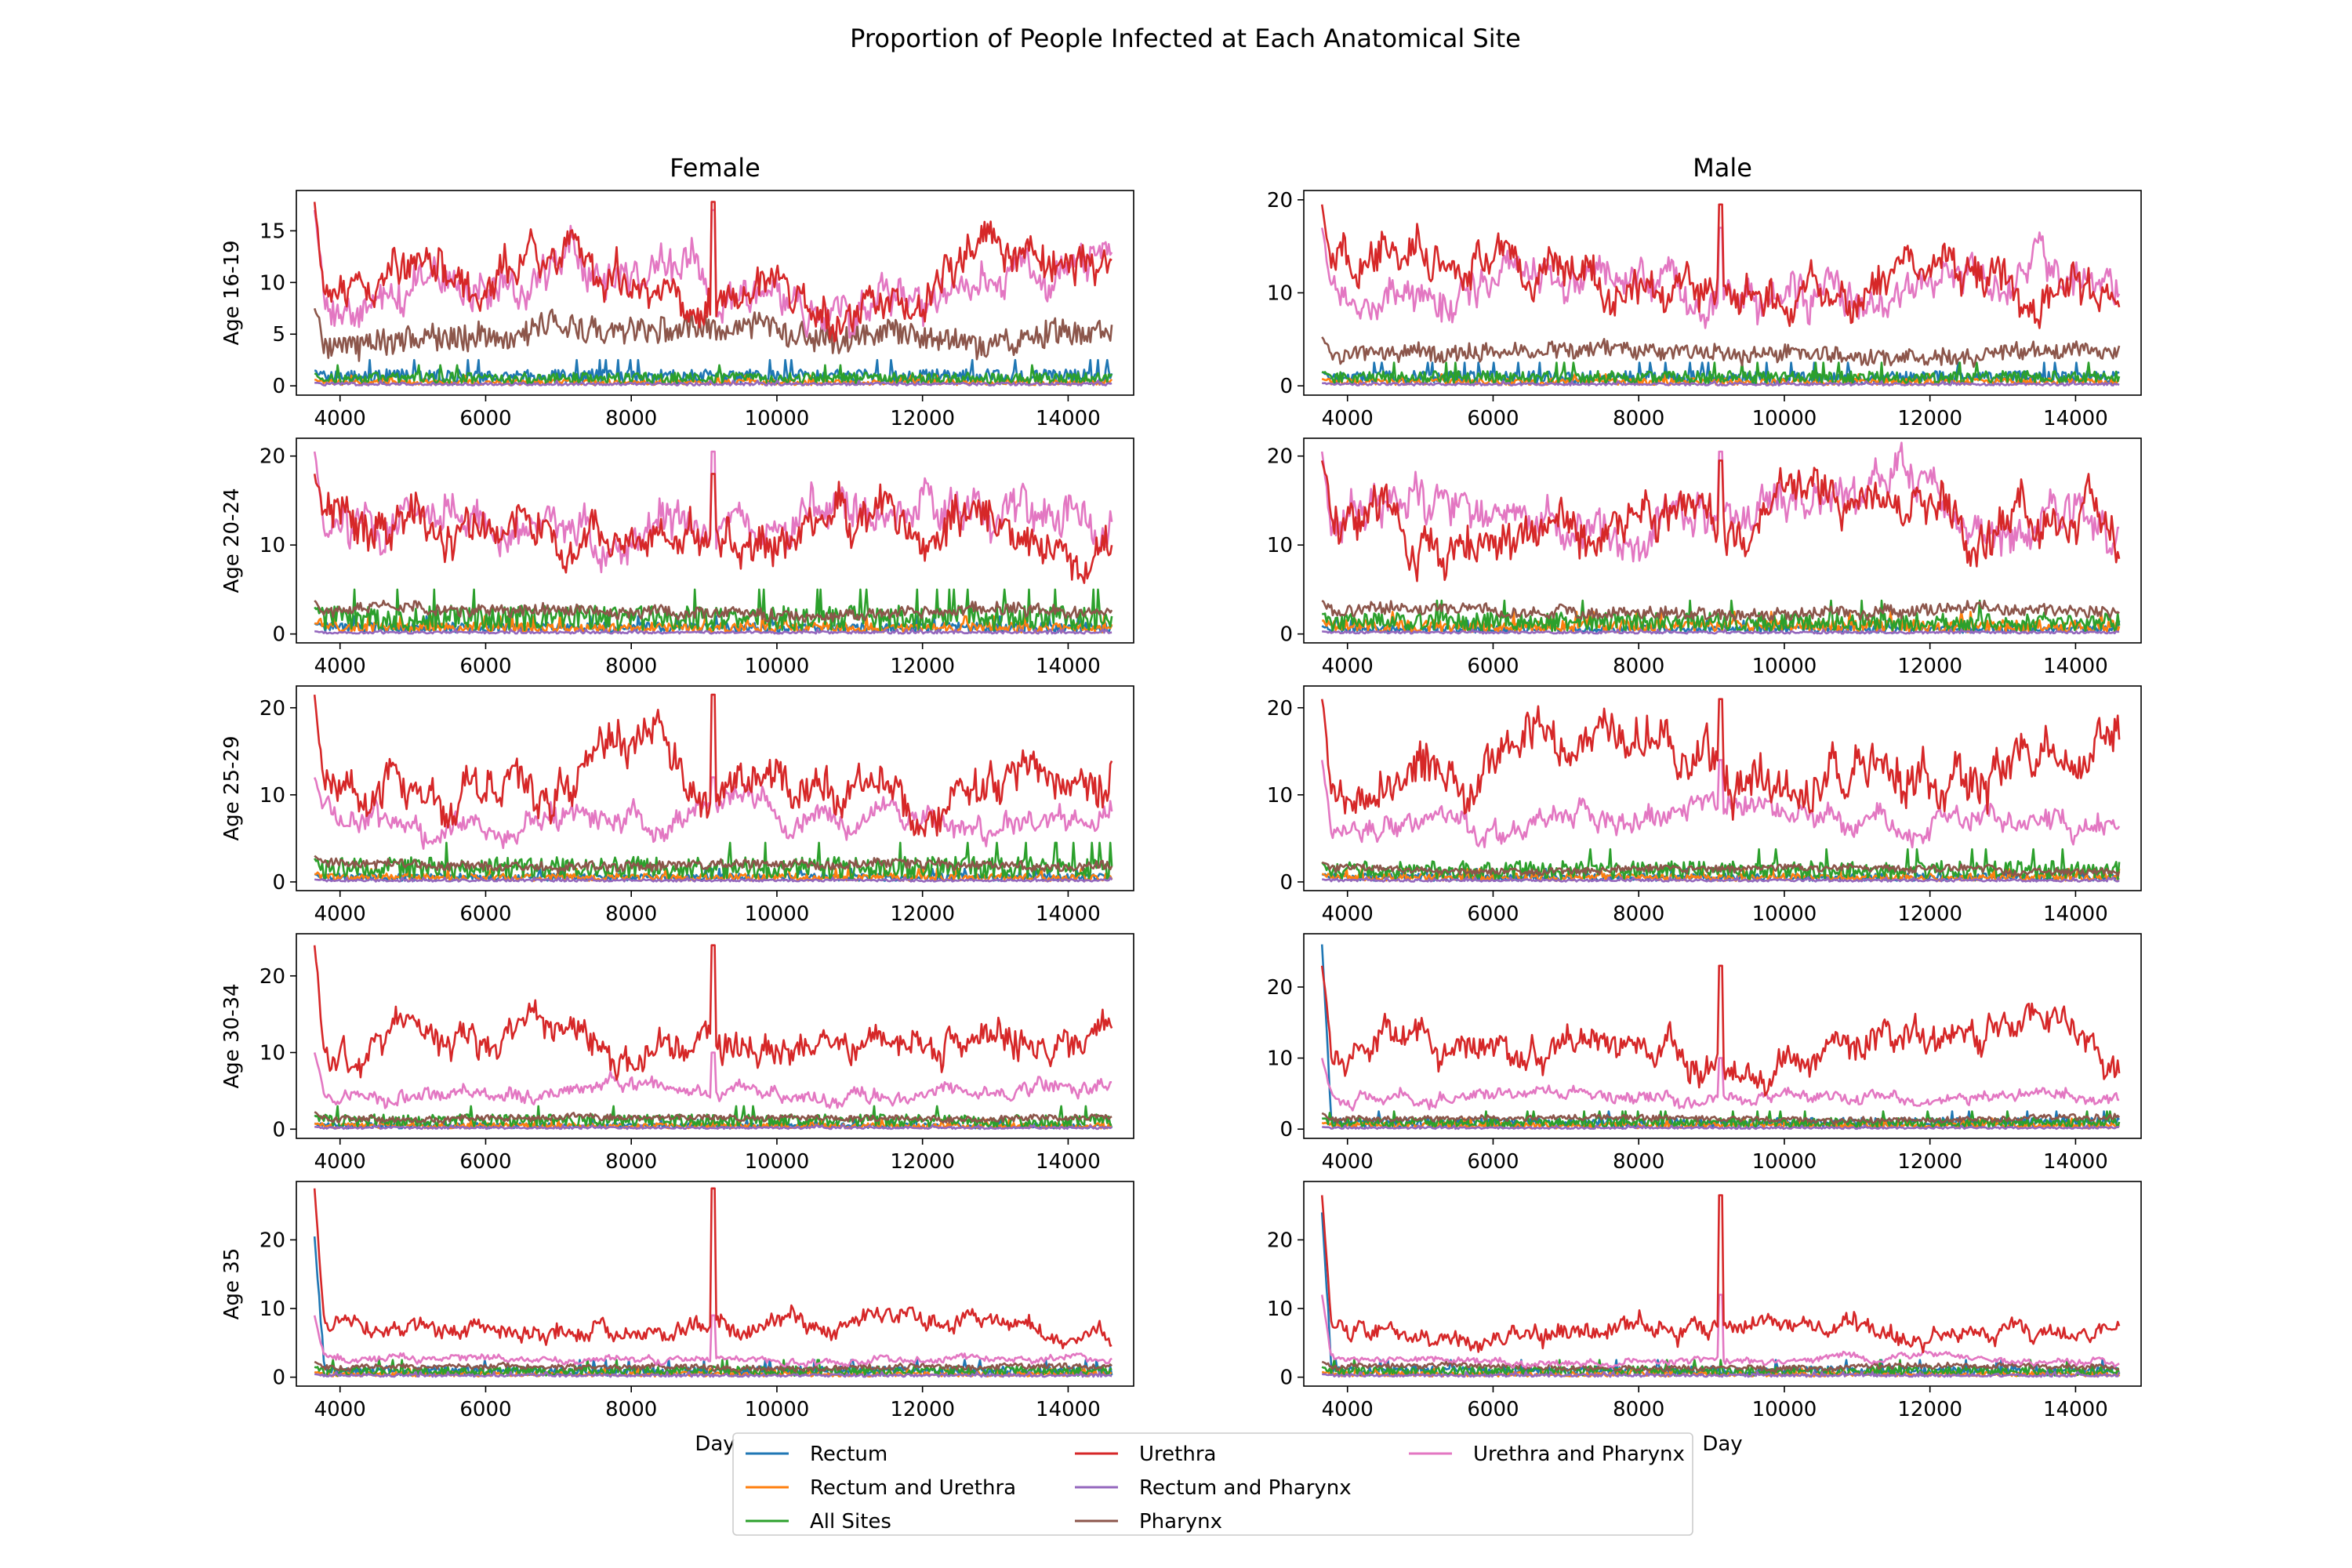 Image resolution: width=2352 pixels, height=1568 pixels. I want to click on panel-male-age-35-xtick-label: 6000, so click(1493, 1409).